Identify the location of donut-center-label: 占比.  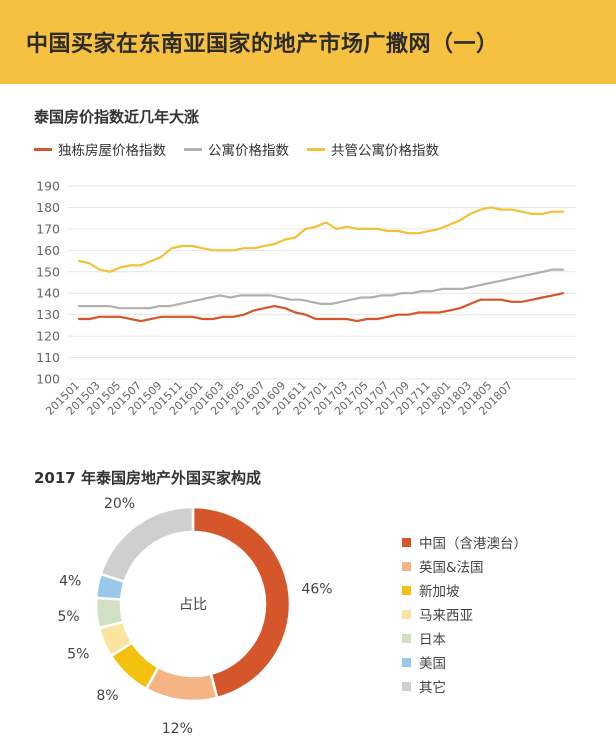
(193, 605).